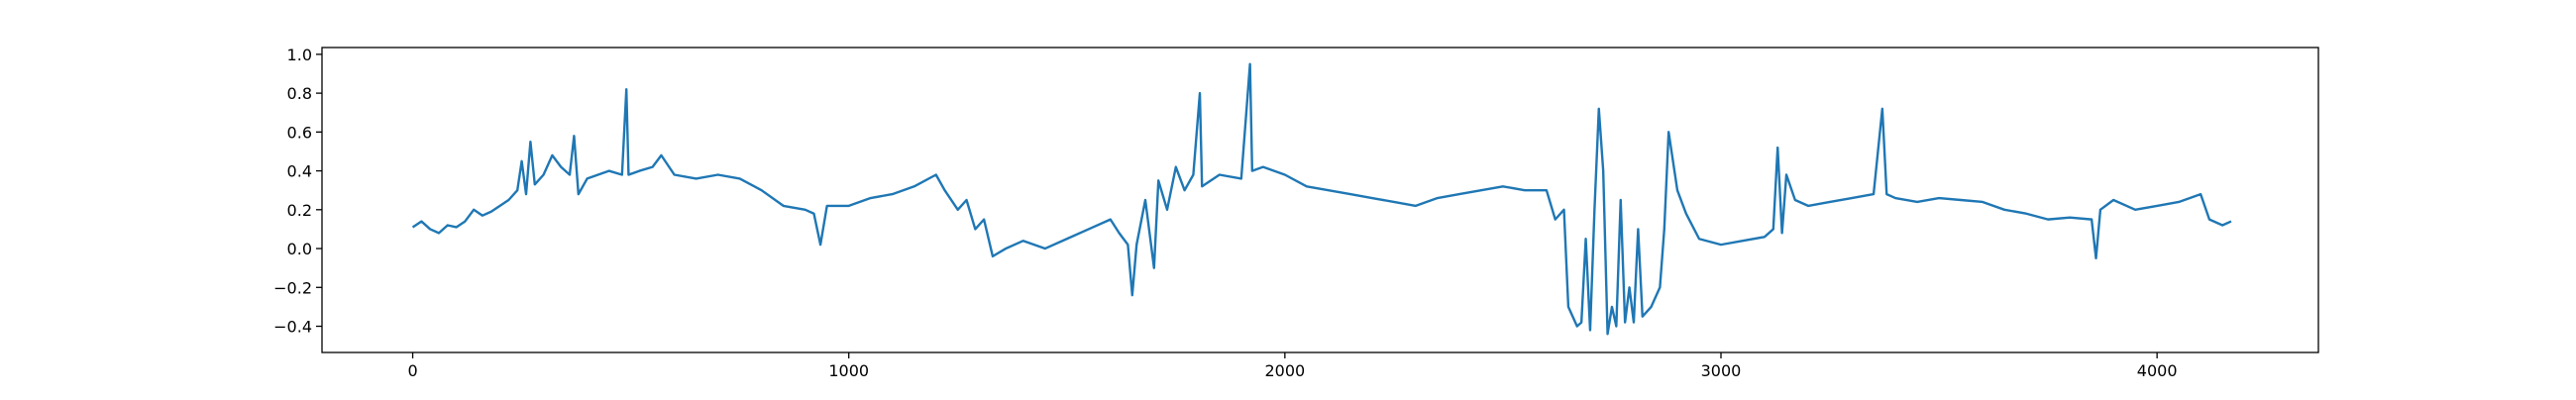 The width and height of the screenshot is (2576, 400). What do you see at coordinates (2157, 370) in the screenshot?
I see `x-tick-label: 4000` at bounding box center [2157, 370].